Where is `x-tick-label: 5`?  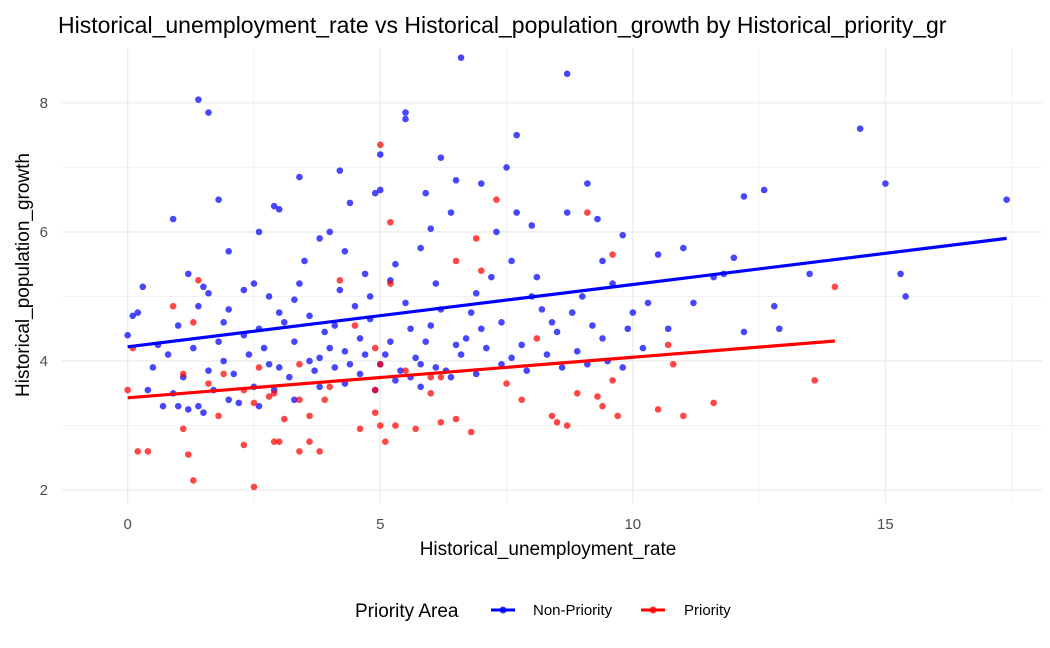 x-tick-label: 5 is located at coordinates (380, 524).